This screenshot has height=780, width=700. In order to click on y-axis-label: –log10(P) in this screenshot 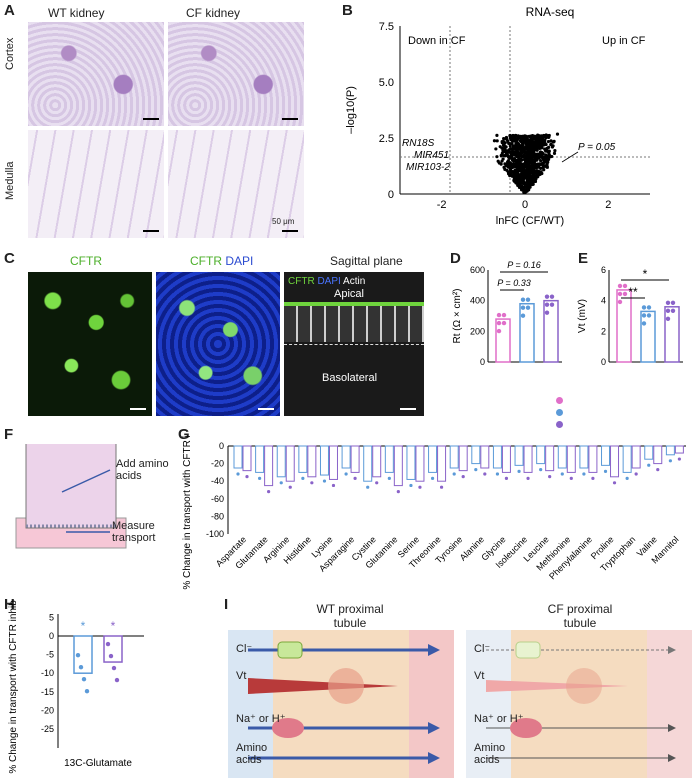, I will do `click(351, 110)`.